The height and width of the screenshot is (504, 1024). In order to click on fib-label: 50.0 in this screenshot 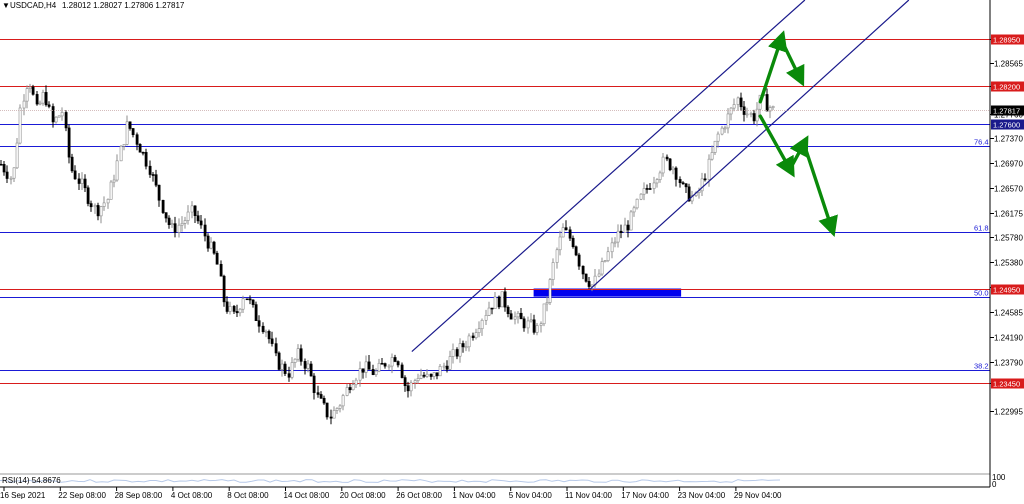, I will do `click(981, 293)`.